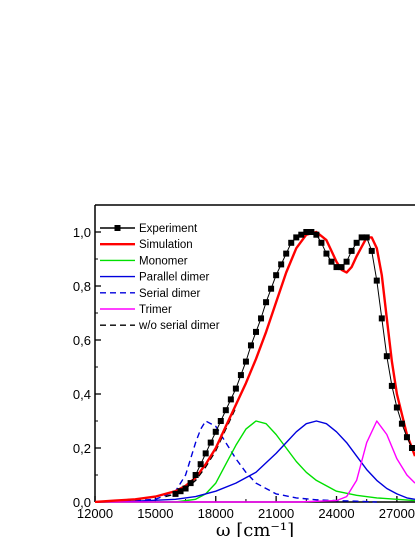 This screenshot has height=537, width=415. I want to click on legend-label-w-o-serial-dimer: w/o serial dimer, so click(179, 326).